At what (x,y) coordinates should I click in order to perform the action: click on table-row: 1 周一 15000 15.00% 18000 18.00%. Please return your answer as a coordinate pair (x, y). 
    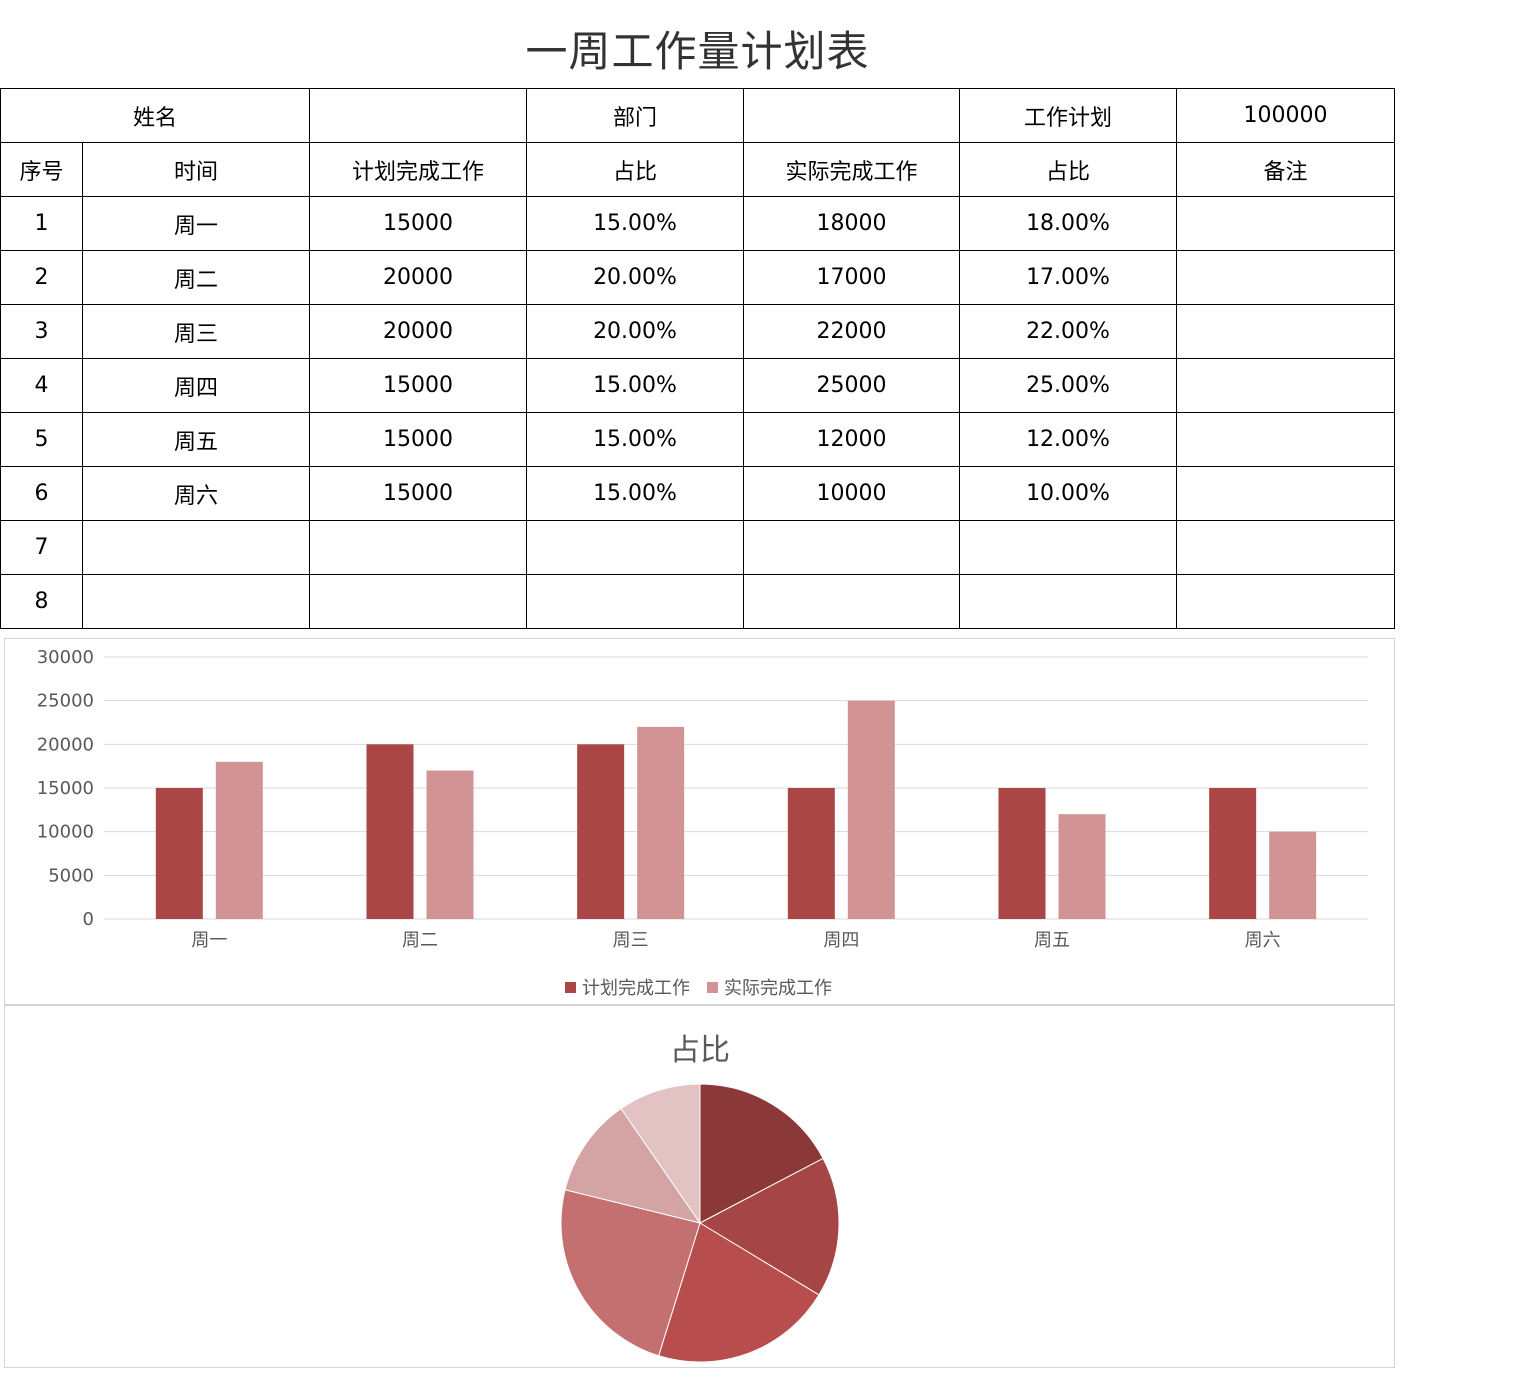
    Looking at the image, I should click on (698, 223).